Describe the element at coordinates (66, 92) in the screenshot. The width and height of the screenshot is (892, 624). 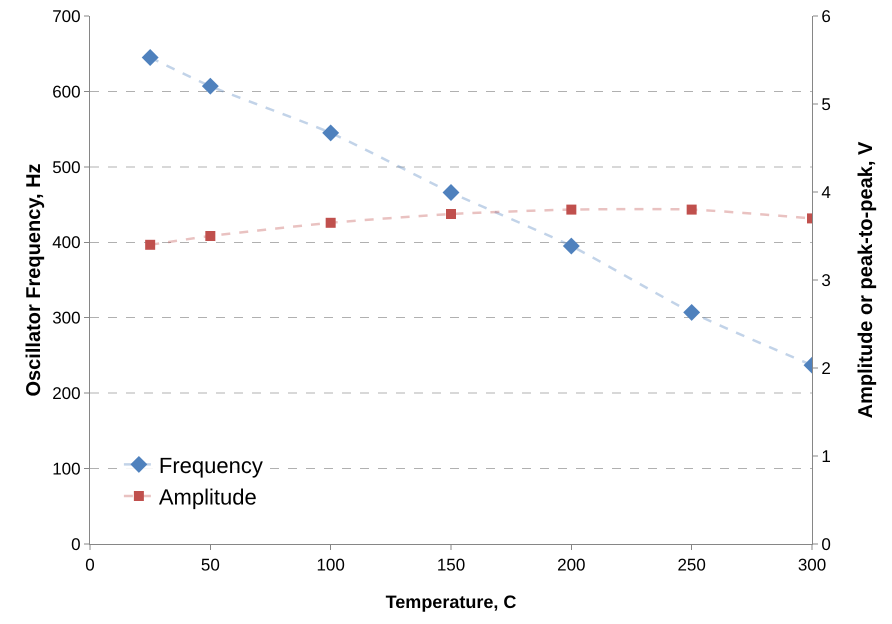
I see `y-tick-label: 600` at that location.